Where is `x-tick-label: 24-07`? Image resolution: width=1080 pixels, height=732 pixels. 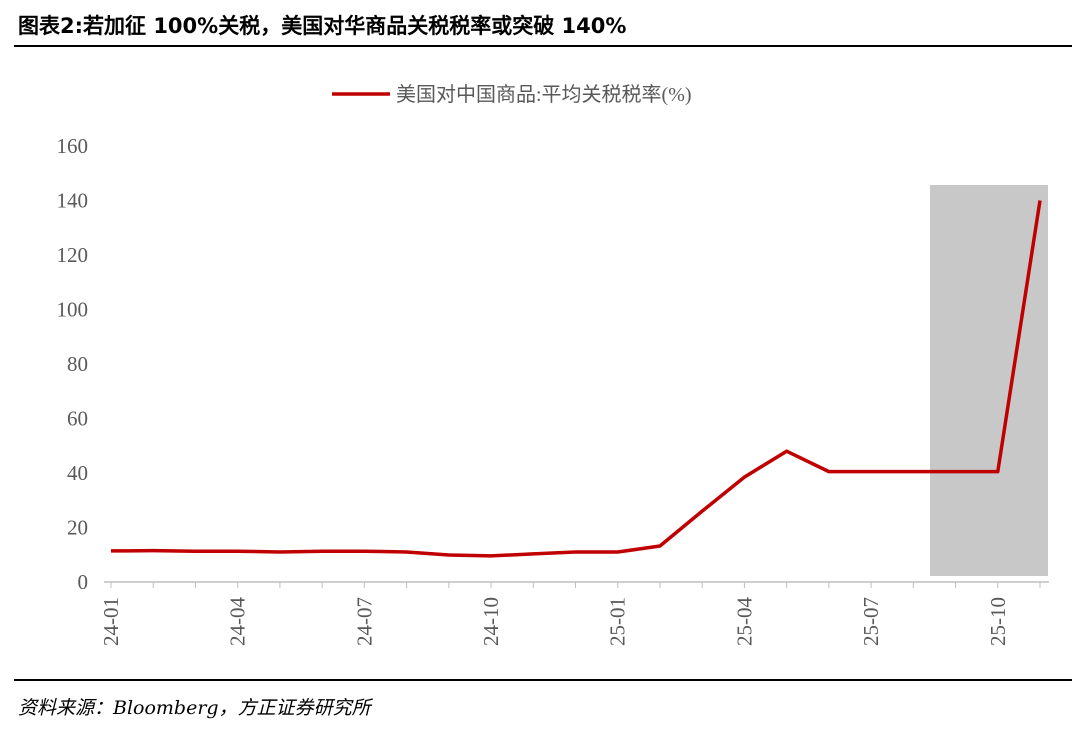
x-tick-label: 24-07 is located at coordinates (364, 621).